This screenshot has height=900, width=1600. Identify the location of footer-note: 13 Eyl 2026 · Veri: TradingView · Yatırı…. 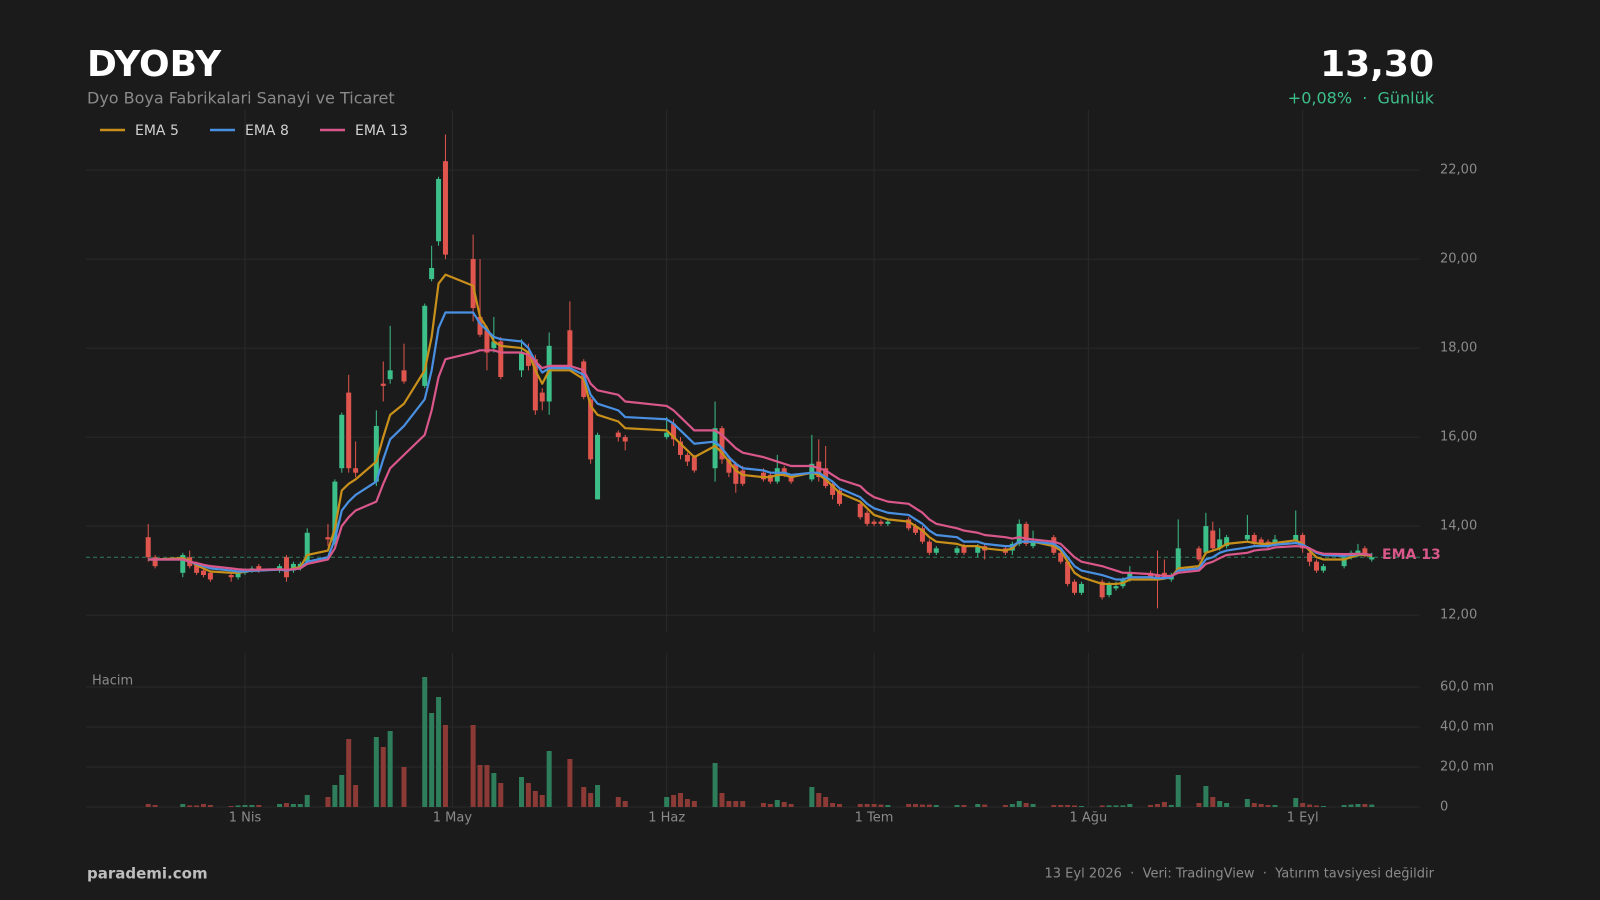
(1240, 874).